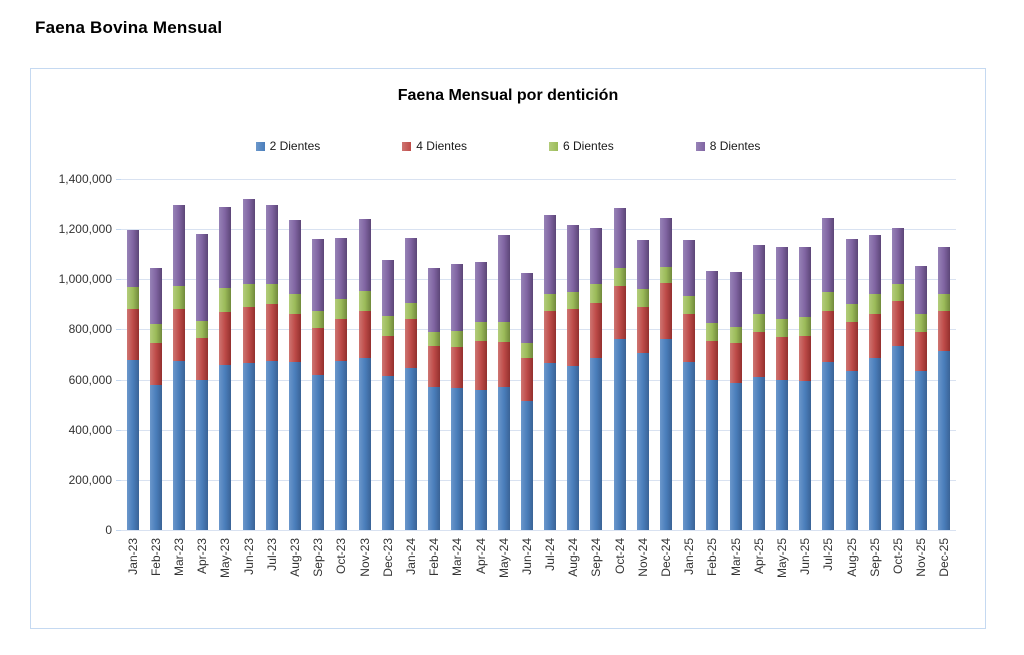 The width and height of the screenshot is (1024, 655). Describe the element at coordinates (295, 146) in the screenshot. I see `legend-label: 2 Dientes` at that location.